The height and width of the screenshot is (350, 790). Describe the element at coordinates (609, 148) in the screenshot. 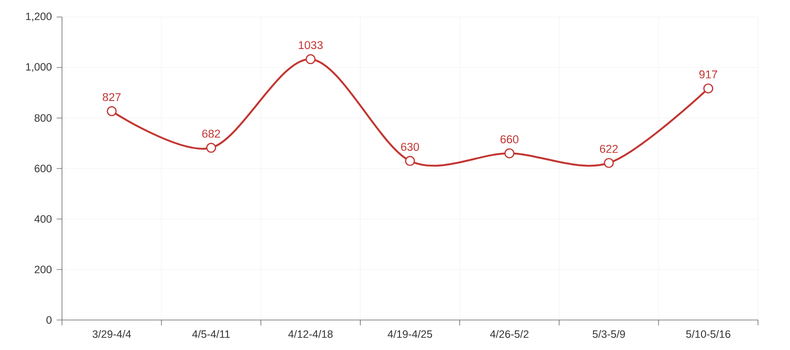

I see `data-label: 622` at that location.